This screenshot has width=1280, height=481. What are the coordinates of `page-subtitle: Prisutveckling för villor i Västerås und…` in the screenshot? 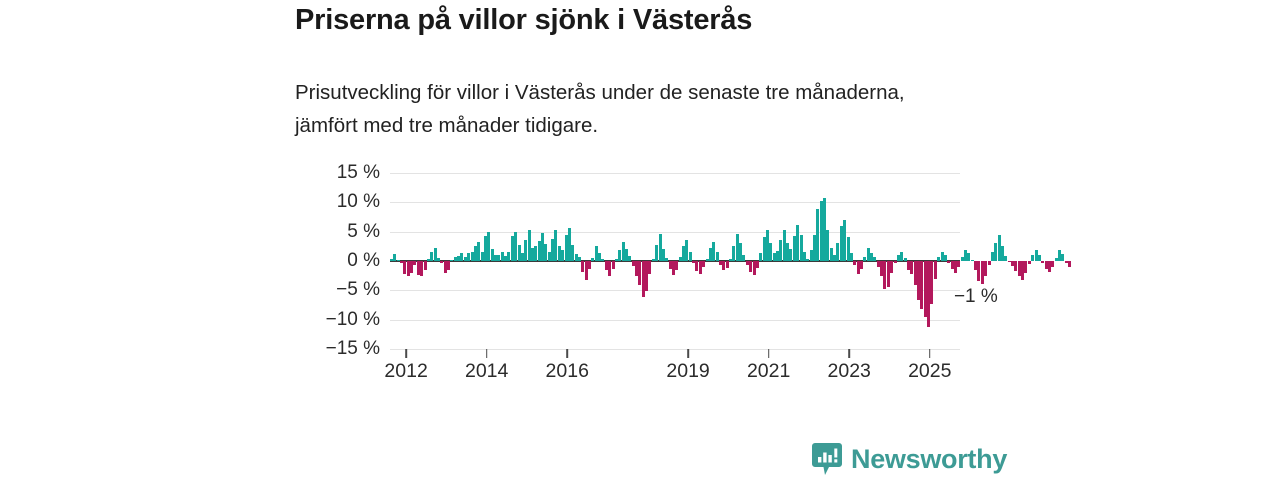 It's located at (600, 109).